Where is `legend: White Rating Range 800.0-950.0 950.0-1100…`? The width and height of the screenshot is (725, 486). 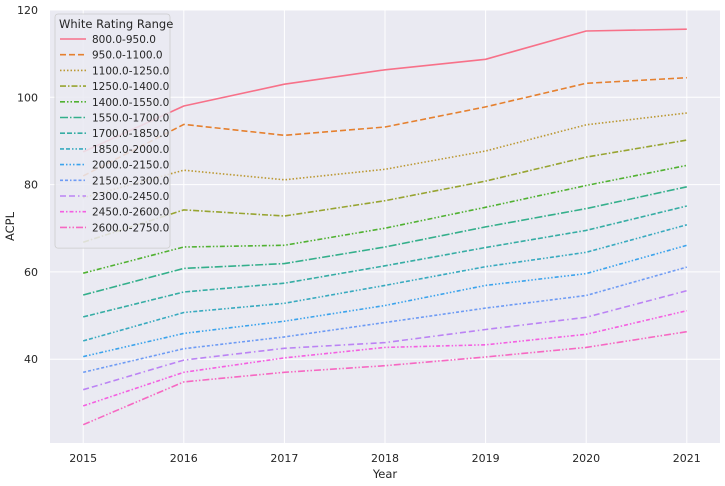
legend: White Rating Range 800.0-950.0 950.0-1100… is located at coordinates (113, 131).